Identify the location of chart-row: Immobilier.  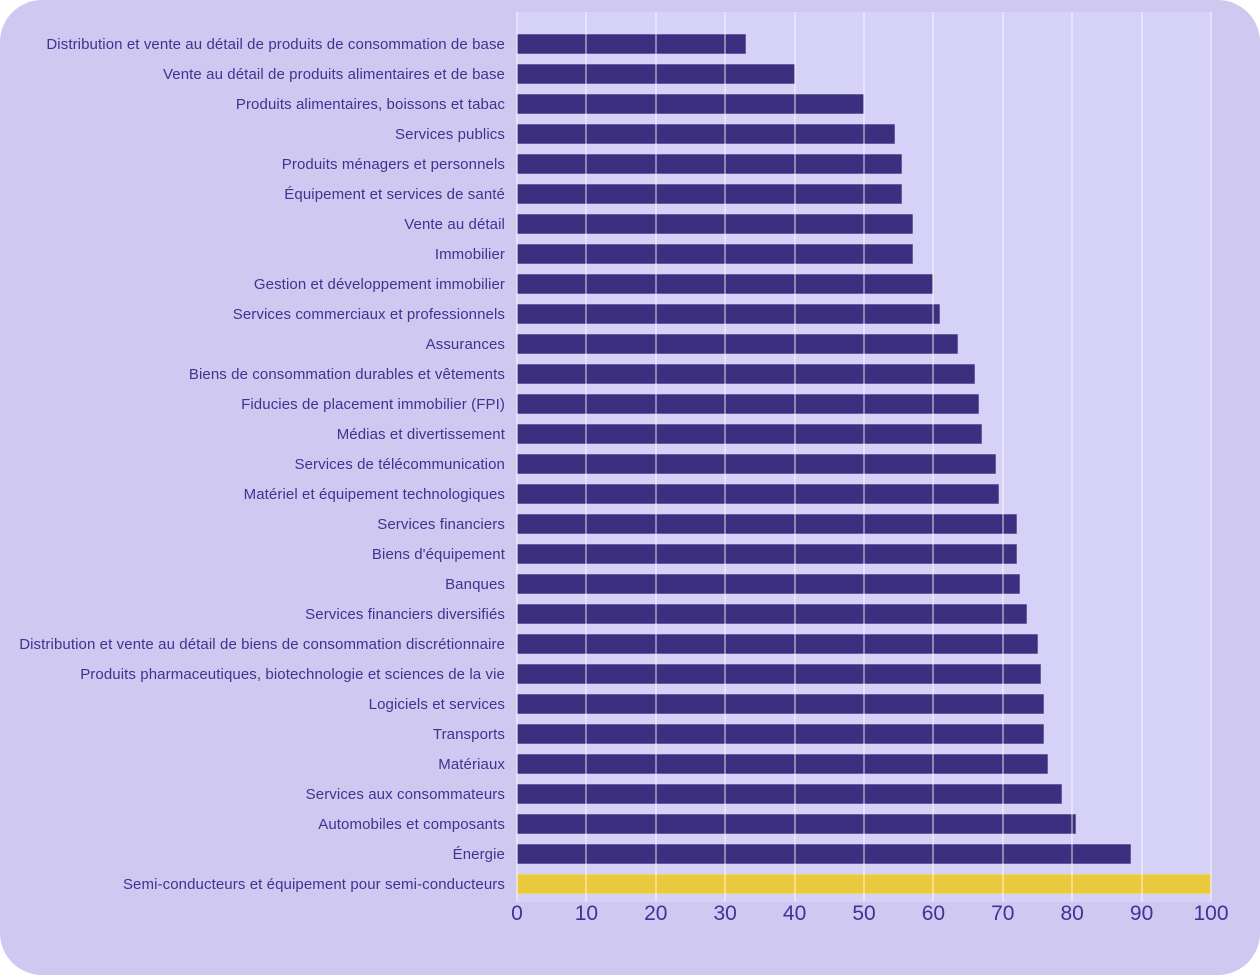
(630, 254).